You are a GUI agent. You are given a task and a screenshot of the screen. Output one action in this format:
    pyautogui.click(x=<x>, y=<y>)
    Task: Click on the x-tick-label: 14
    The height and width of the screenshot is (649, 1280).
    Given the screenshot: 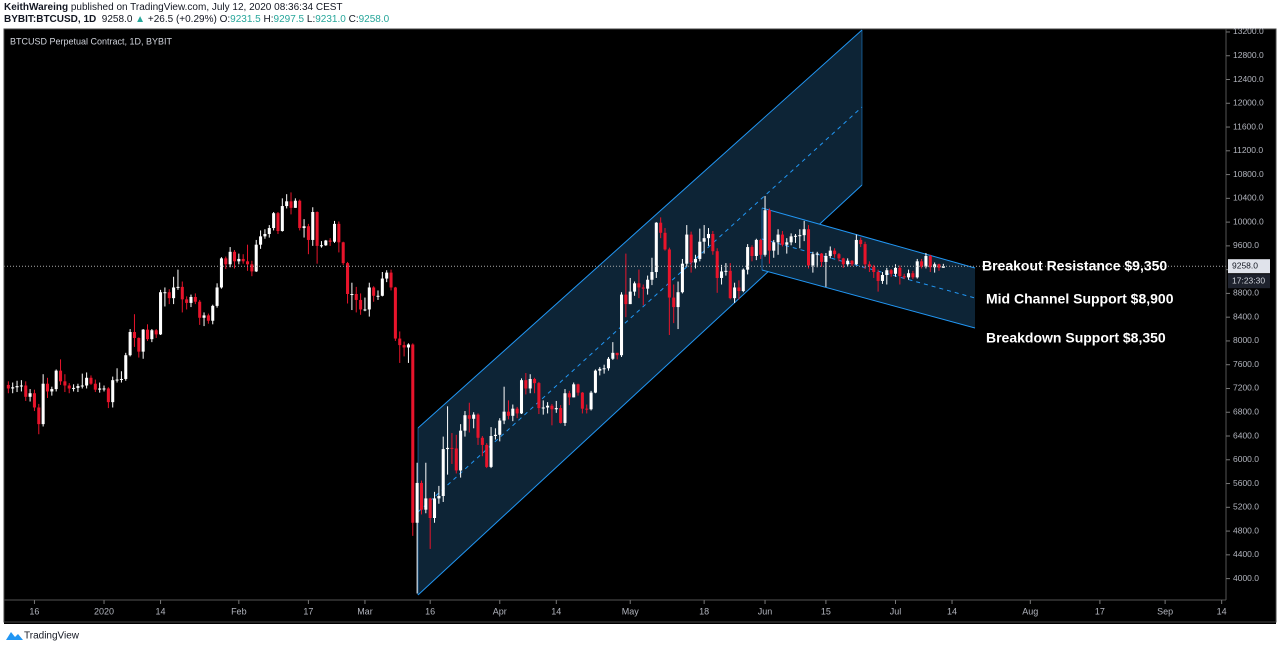 What is the action you would take?
    pyautogui.click(x=161, y=611)
    